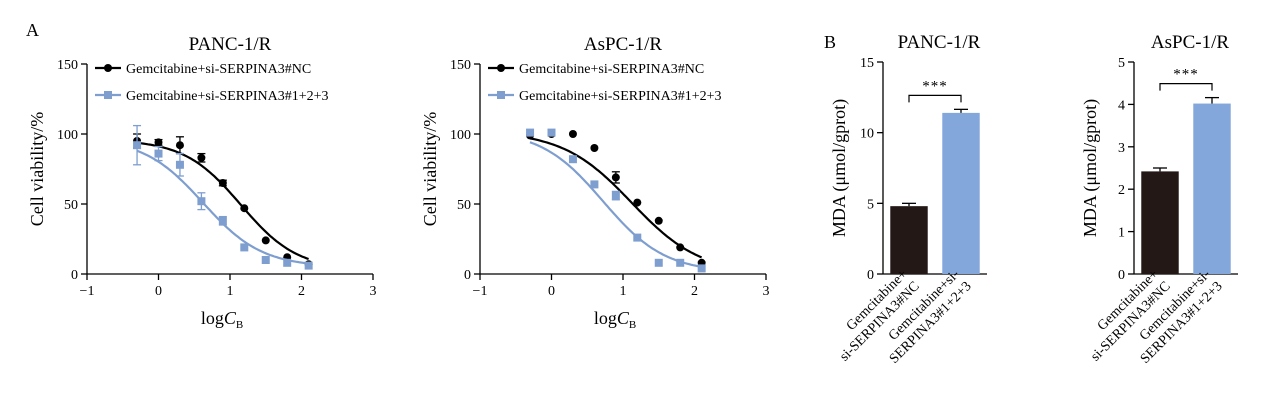 The width and height of the screenshot is (1269, 411). I want to click on y-tick-label: 2, so click(1121, 190).